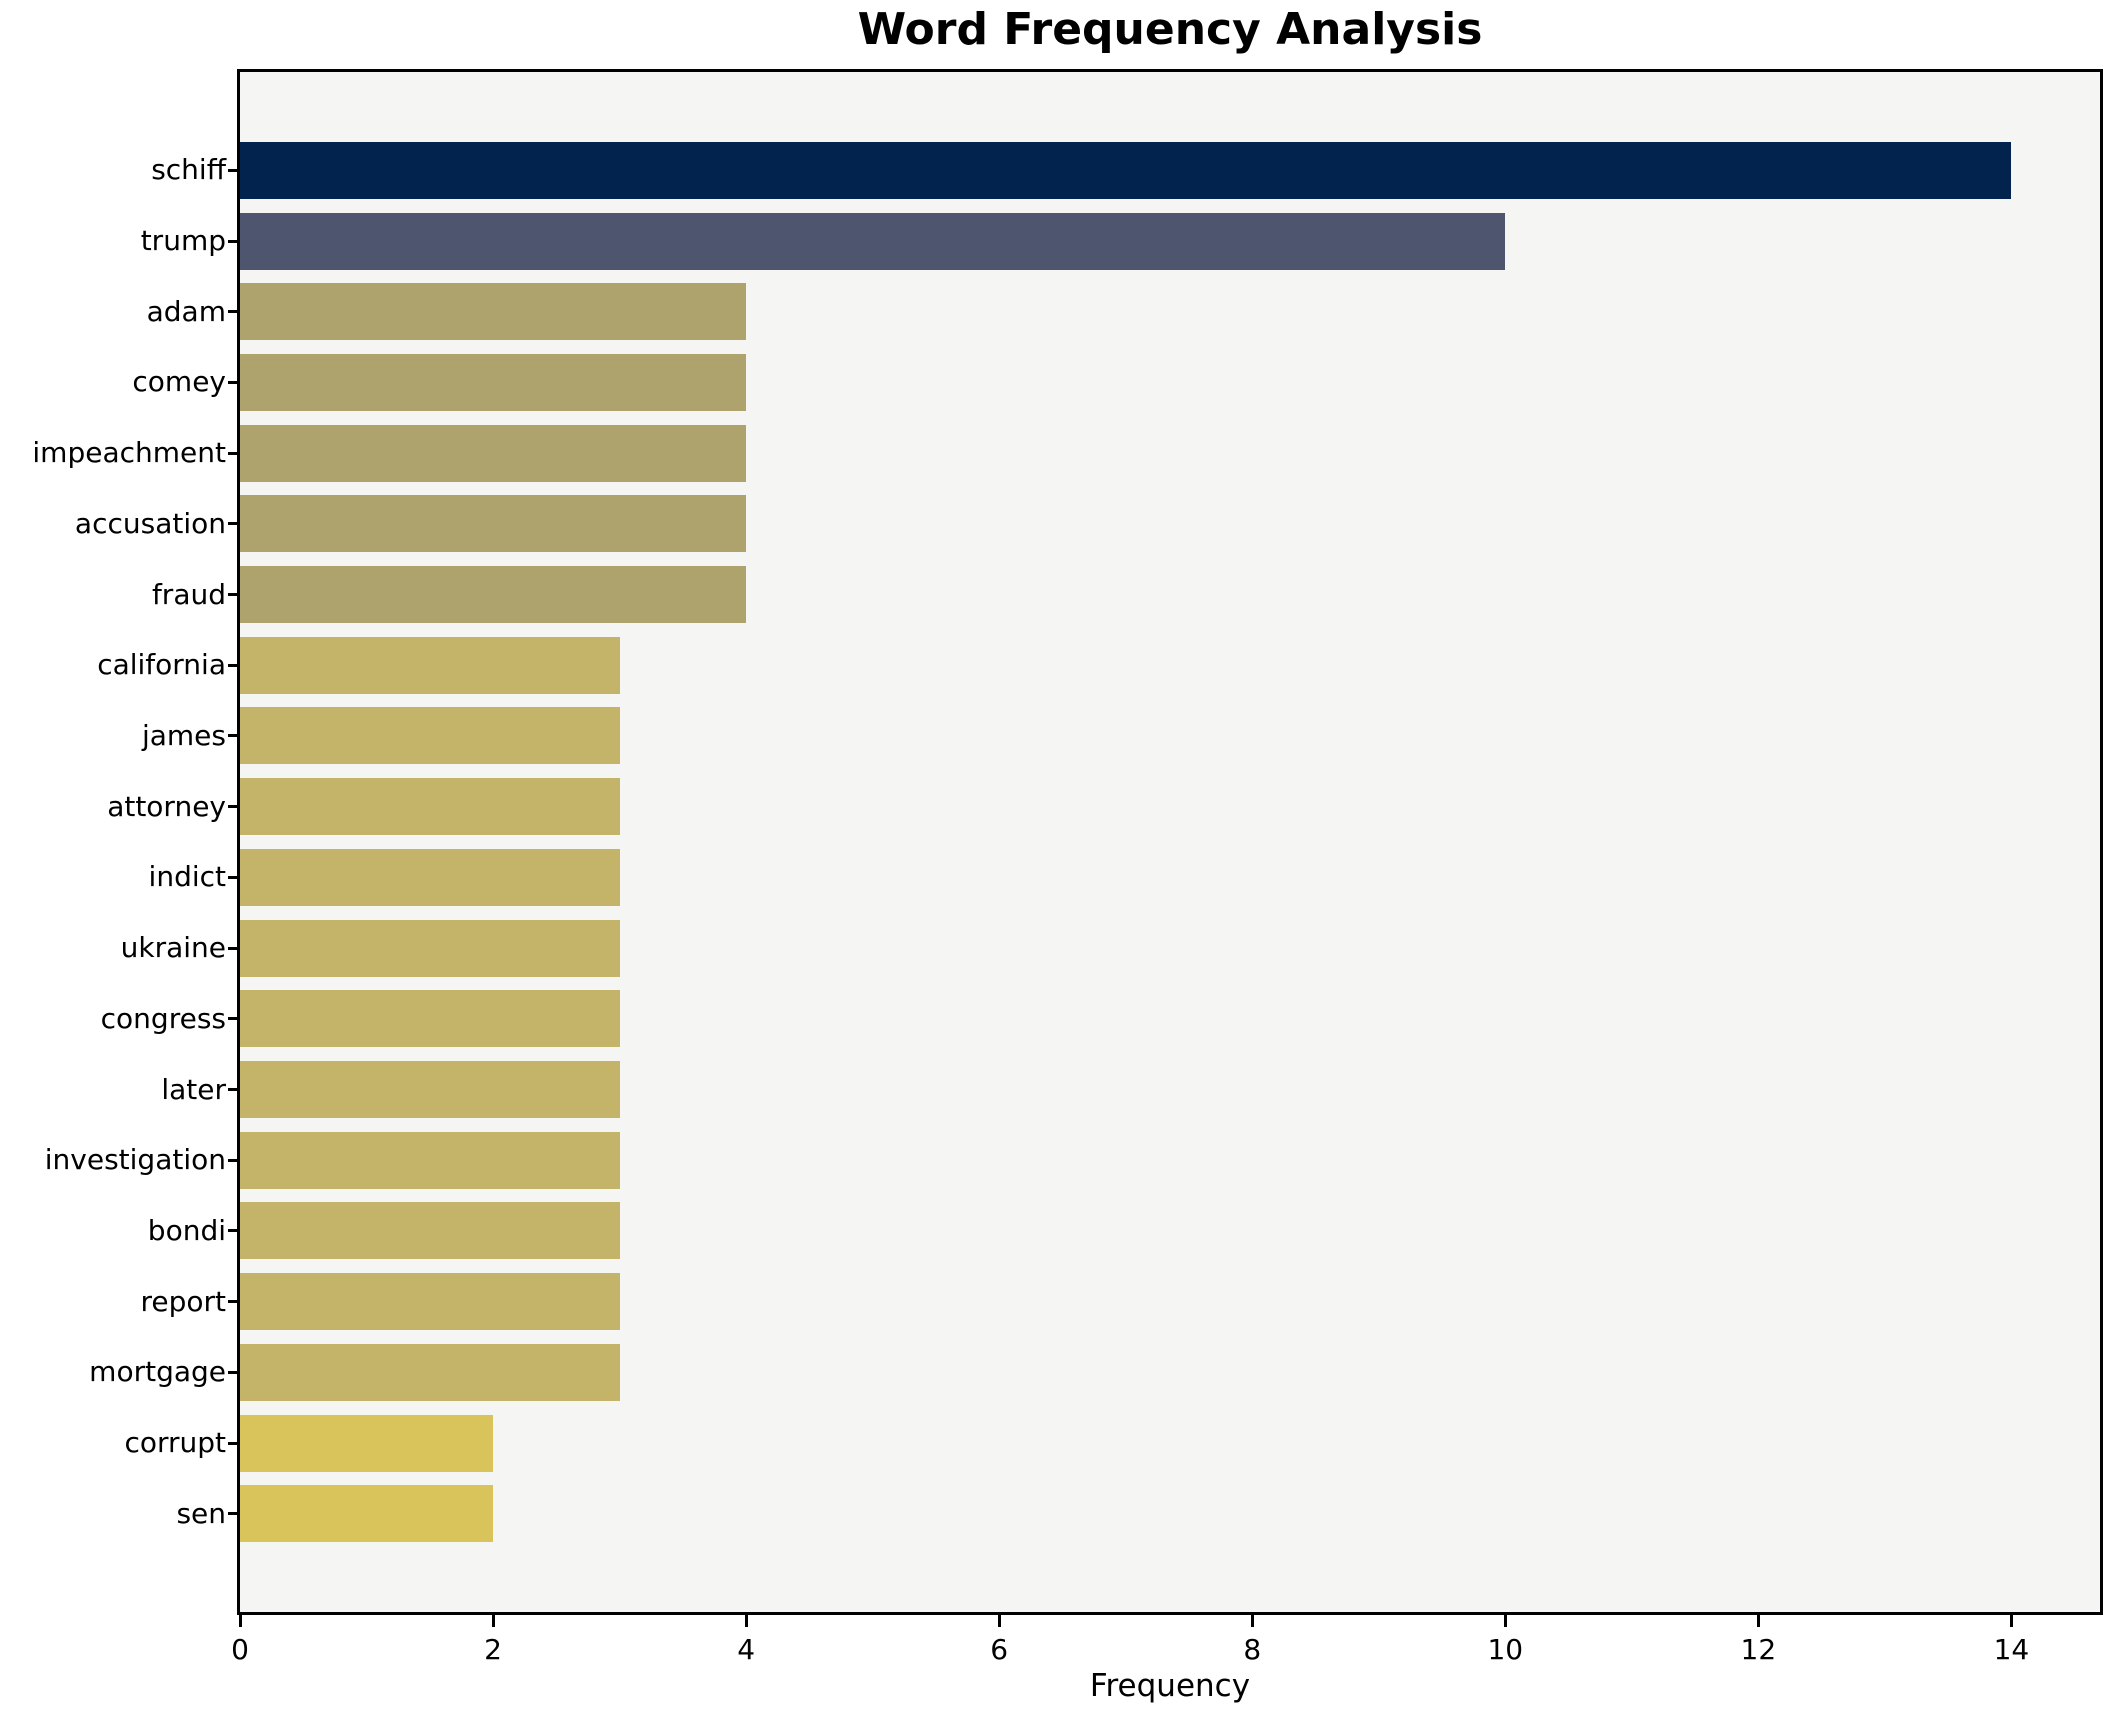 Image resolution: width=2119 pixels, height=1722 pixels. What do you see at coordinates (367, 1443) in the screenshot?
I see `bar-corrupt` at bounding box center [367, 1443].